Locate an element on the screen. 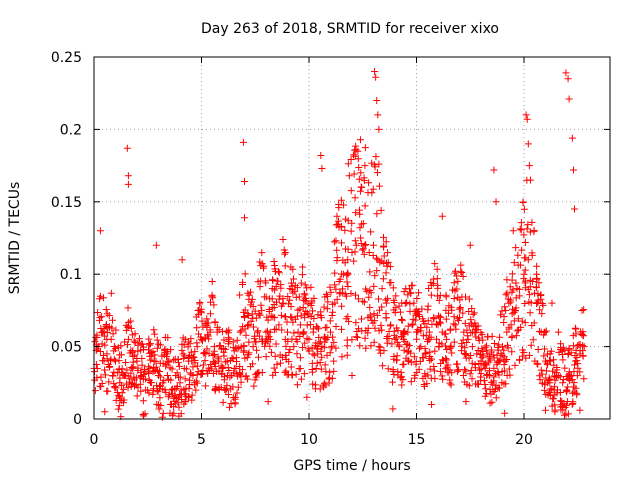 The image size is (640, 480). y-tick-label: 0 is located at coordinates (77, 420).